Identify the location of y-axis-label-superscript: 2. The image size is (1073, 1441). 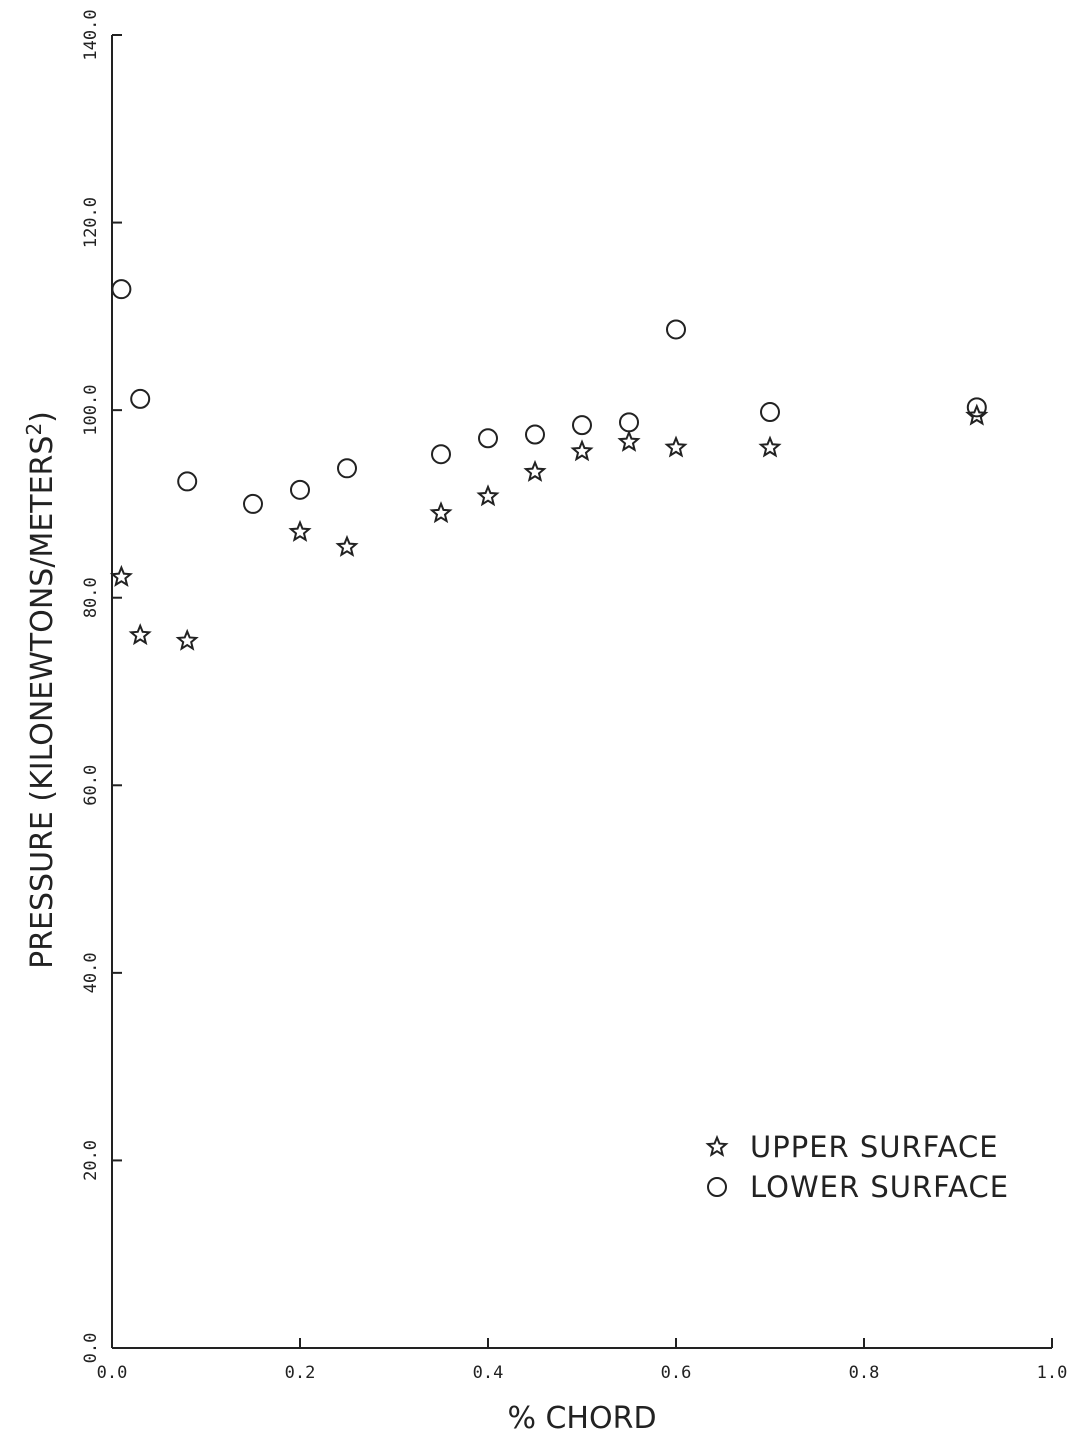
(34, 429).